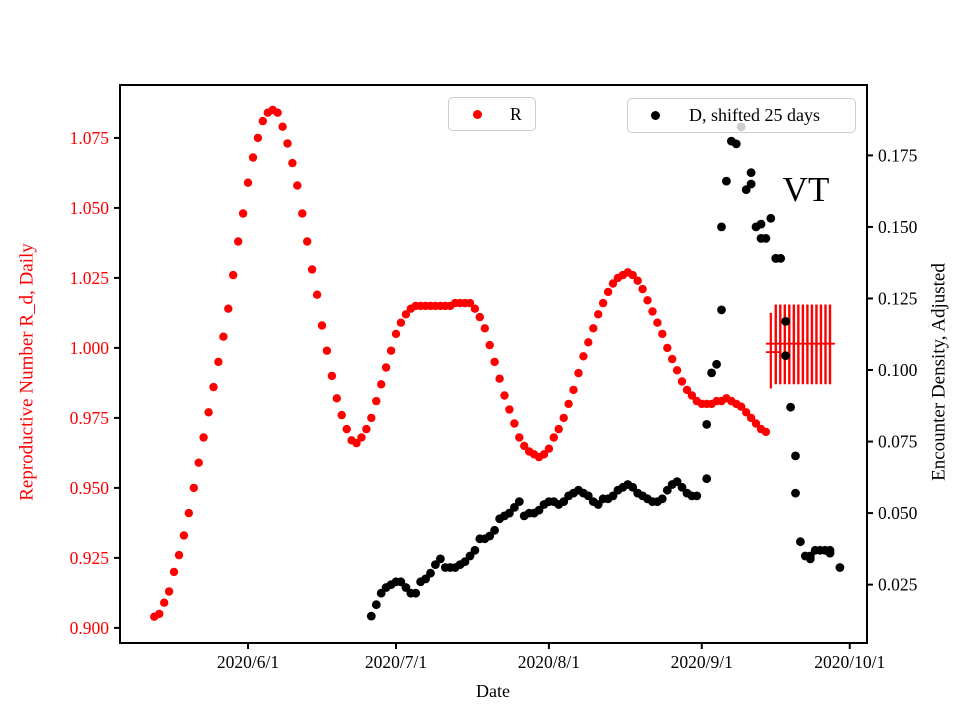 Image resolution: width=960 pixels, height=720 pixels. Describe the element at coordinates (655, 115) in the screenshot. I see `legend-d-marker-icon` at that location.